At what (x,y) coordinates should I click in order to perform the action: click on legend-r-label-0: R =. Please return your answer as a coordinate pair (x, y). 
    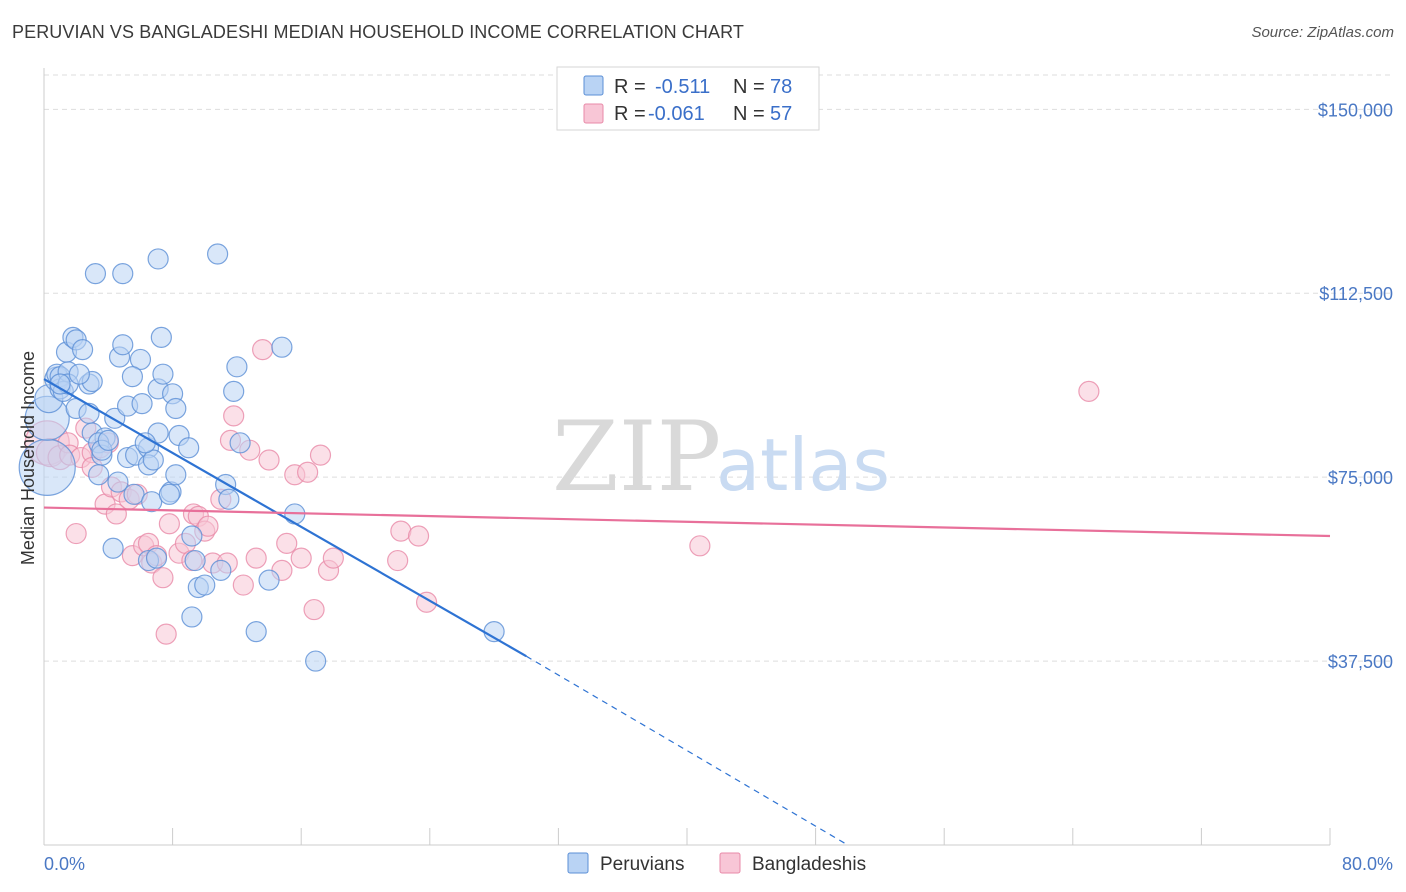
    Looking at the image, I should click on (630, 87).